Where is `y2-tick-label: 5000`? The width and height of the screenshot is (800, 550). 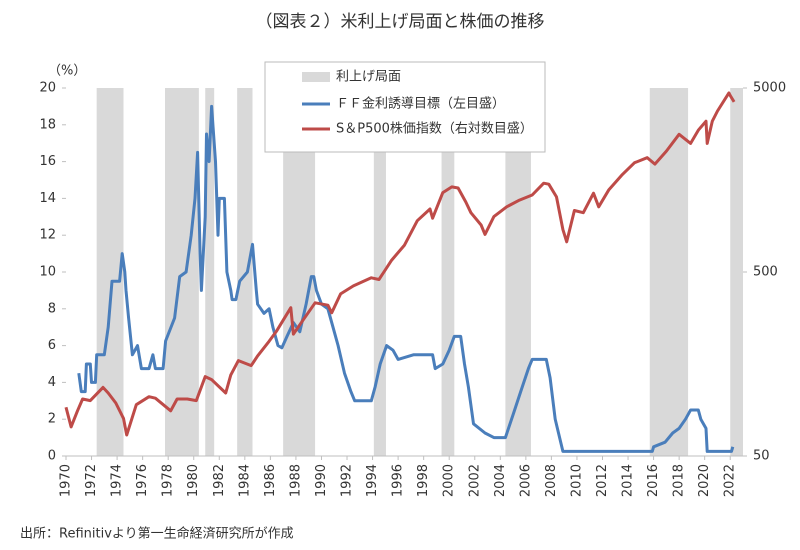 y2-tick-label: 5000 is located at coordinates (769, 88).